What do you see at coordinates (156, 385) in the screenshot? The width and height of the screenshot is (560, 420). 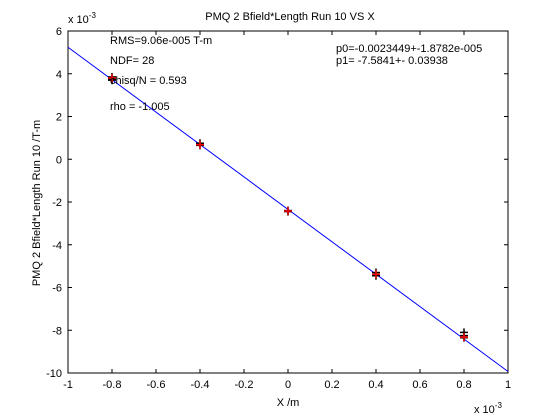 I see `x-tick-label: -0.6` at bounding box center [156, 385].